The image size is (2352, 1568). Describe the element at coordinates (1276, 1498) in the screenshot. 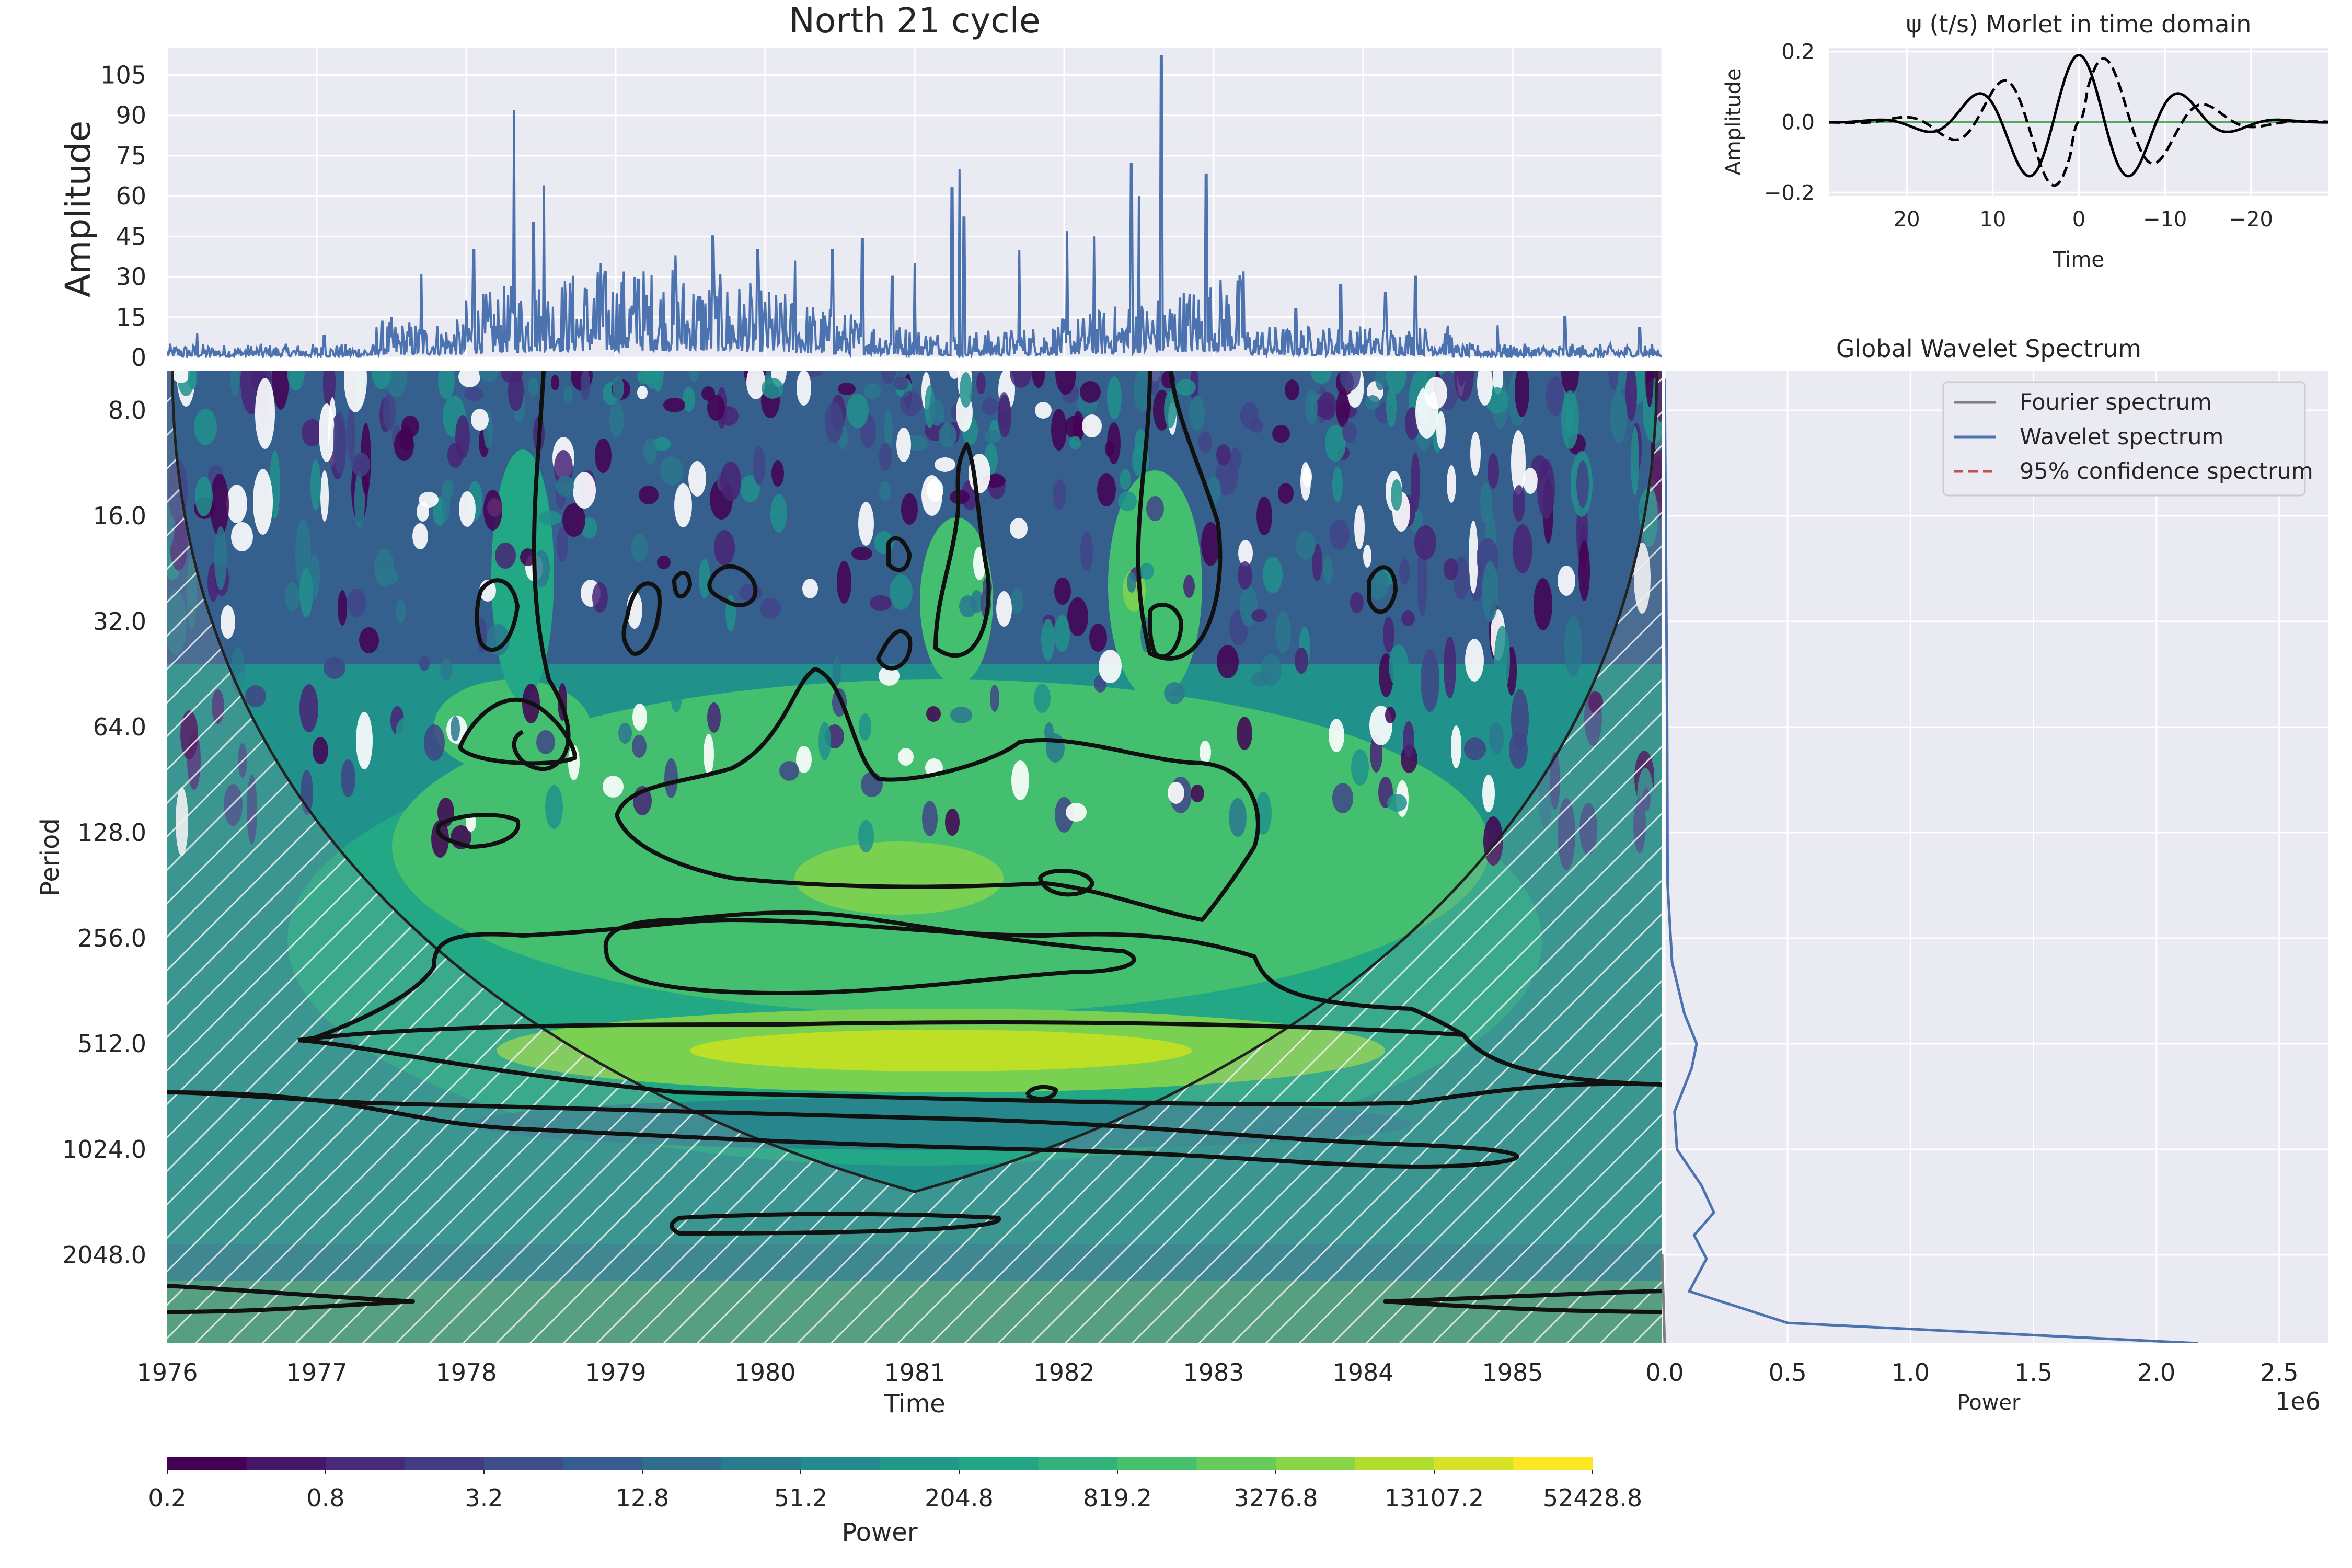

I see `colorbar-tick-label: 3276.8` at that location.